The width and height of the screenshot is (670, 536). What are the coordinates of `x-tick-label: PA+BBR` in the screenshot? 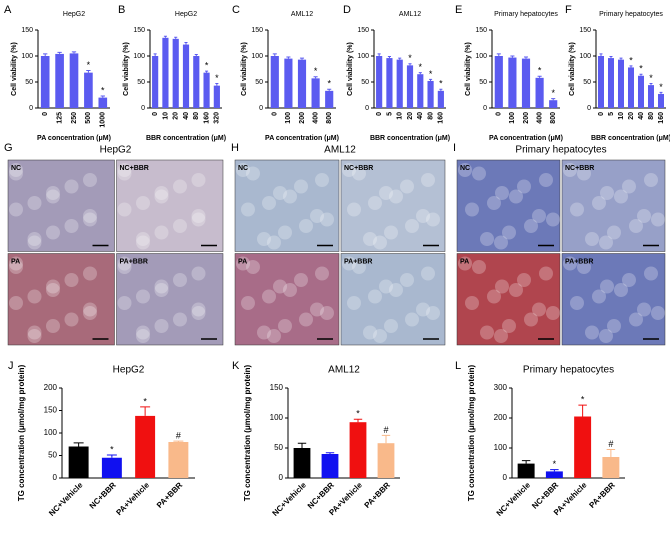 It's located at (602, 495).